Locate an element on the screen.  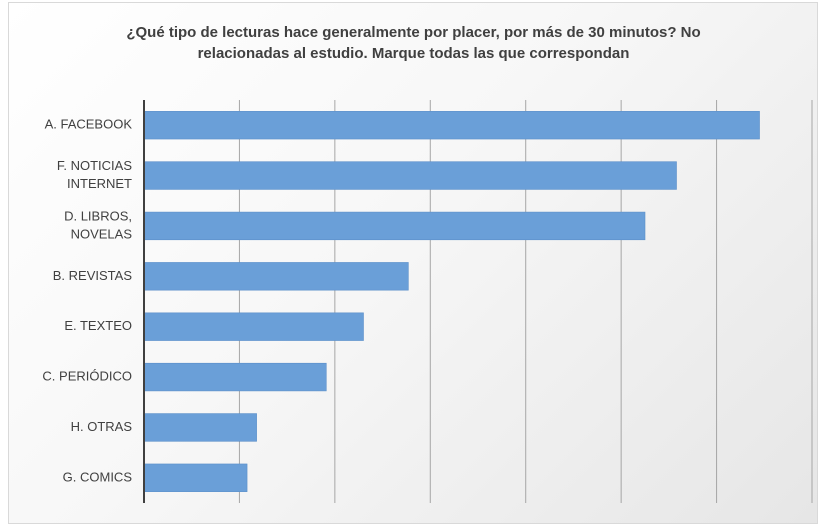
category-label: C. PERIÓDICO is located at coordinates (87, 376).